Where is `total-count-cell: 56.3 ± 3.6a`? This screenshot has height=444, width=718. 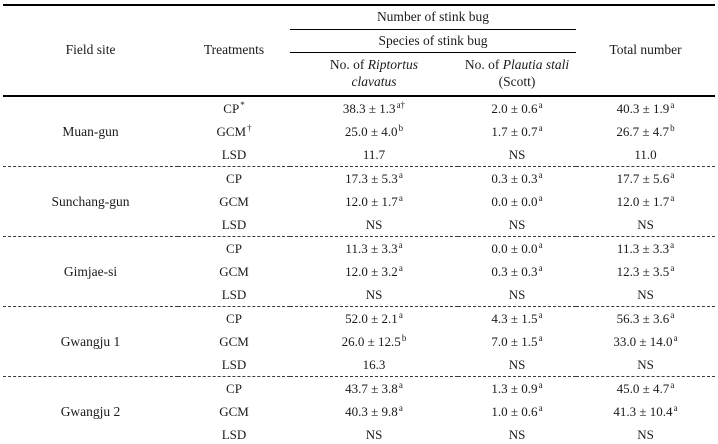 total-count-cell: 56.3 ± 3.6a is located at coordinates (645, 318).